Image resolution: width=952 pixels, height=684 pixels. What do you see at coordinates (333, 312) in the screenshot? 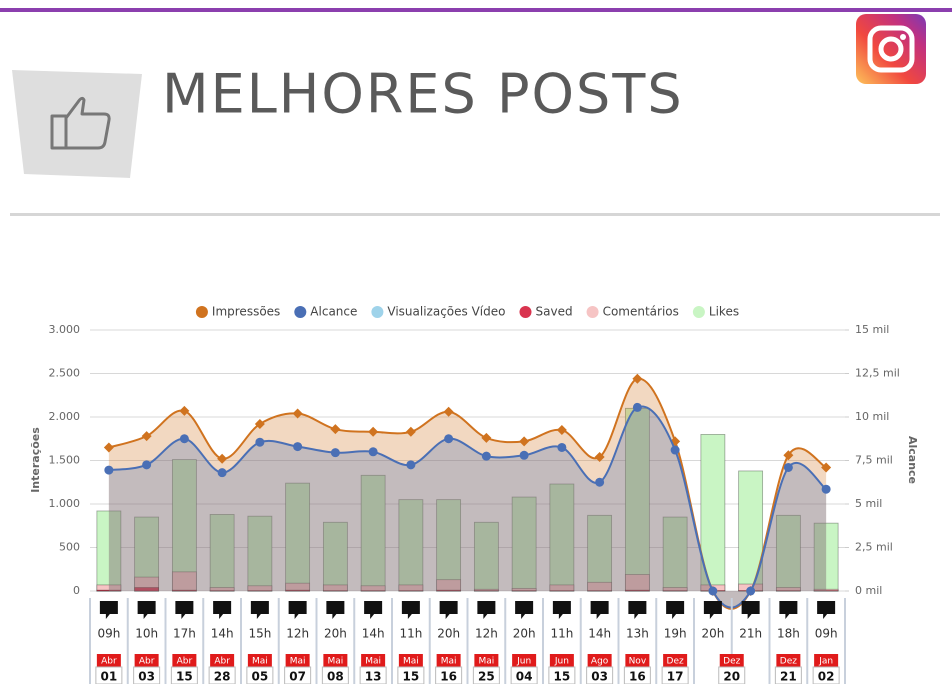
I see `legend-label: Alcance` at bounding box center [333, 312].